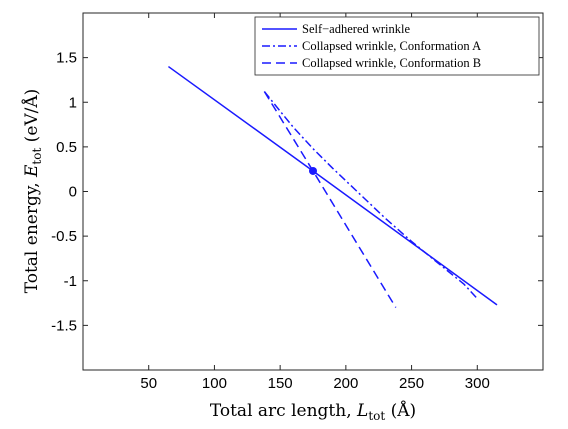  What do you see at coordinates (330, 199) in the screenshot?
I see `series-line-collapsed-wrinkle-conformation-b` at bounding box center [330, 199].